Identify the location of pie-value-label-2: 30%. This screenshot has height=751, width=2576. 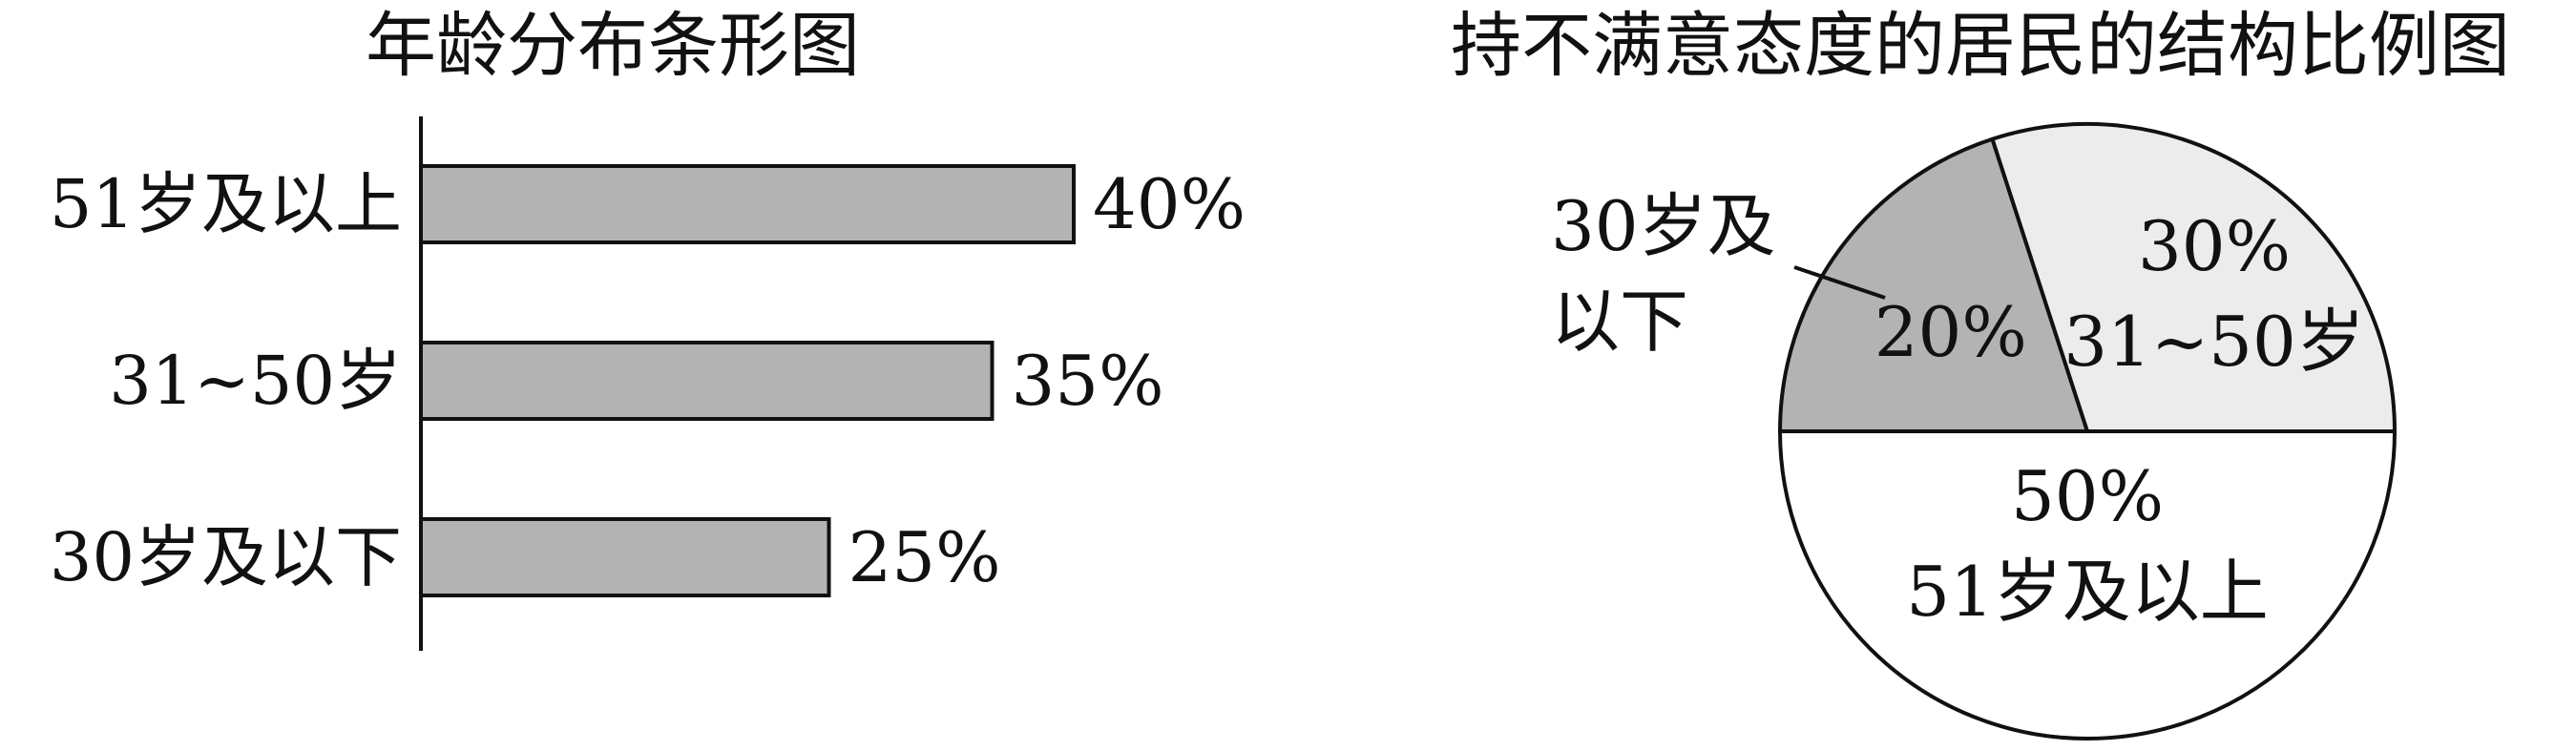
(2214, 246).